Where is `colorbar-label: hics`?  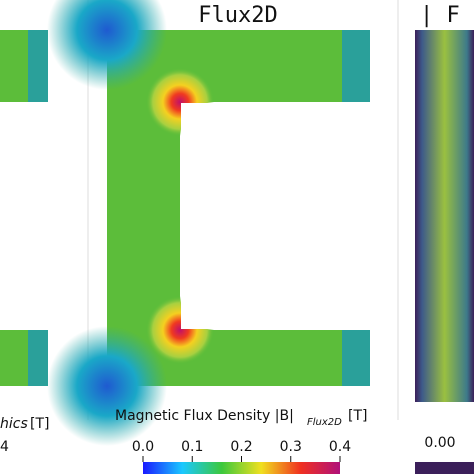 colorbar-label: hics is located at coordinates (14, 424).